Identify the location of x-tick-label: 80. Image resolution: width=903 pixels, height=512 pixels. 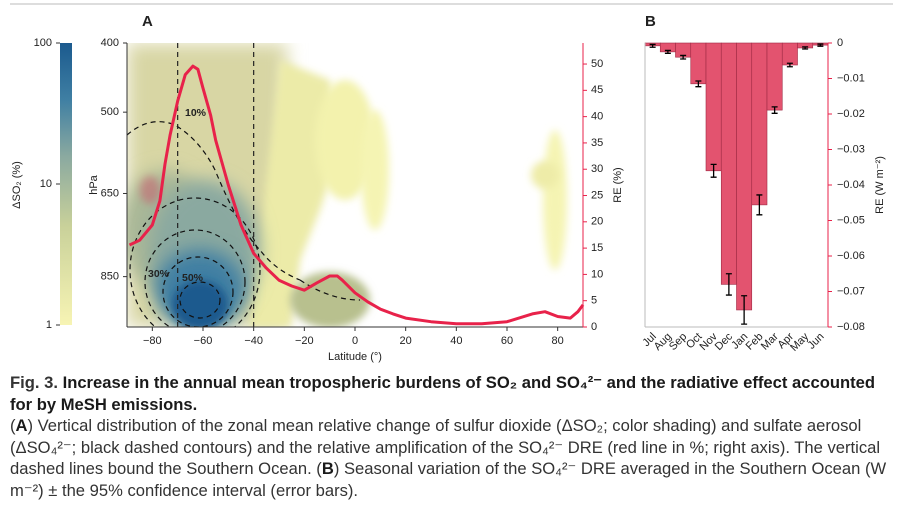
(558, 341).